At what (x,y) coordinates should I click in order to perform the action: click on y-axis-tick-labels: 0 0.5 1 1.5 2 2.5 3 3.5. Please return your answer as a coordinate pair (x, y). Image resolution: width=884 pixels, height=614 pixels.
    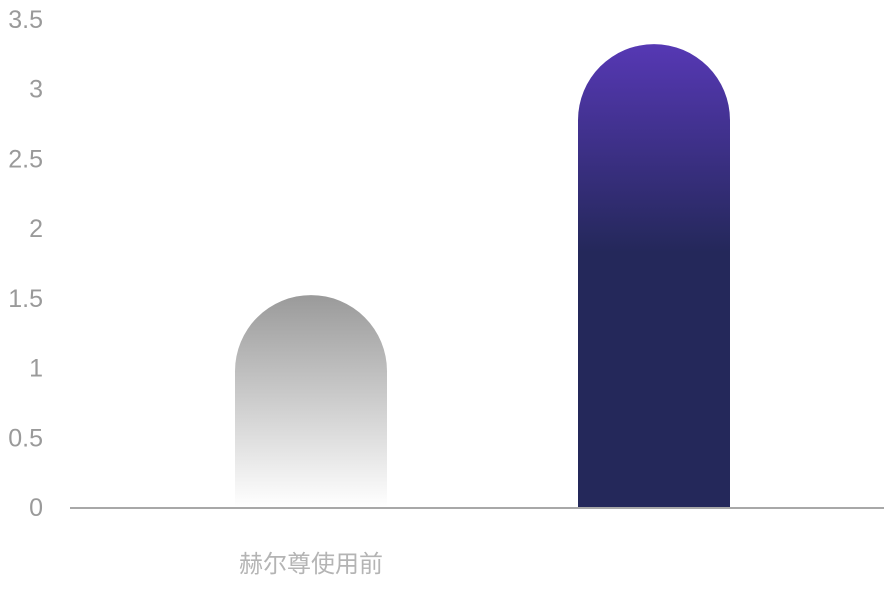
    Looking at the image, I should click on (25, 264).